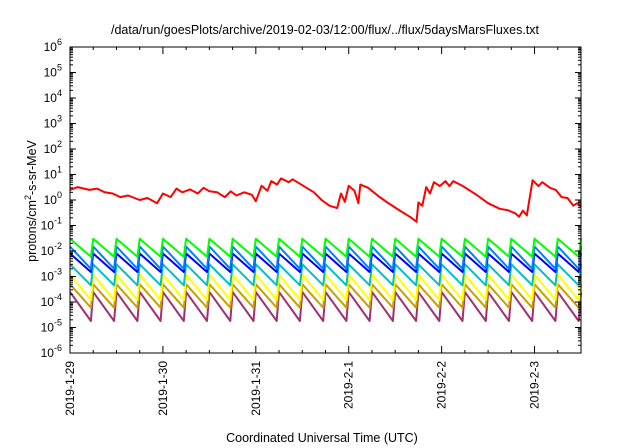  What do you see at coordinates (322, 438) in the screenshot?
I see `x-axis-title: Coordinated Universal Time (UTC)` at bounding box center [322, 438].